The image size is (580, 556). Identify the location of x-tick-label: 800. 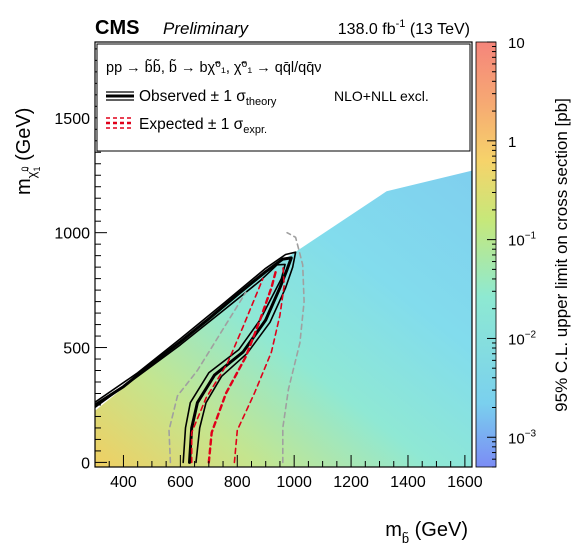
(237, 482).